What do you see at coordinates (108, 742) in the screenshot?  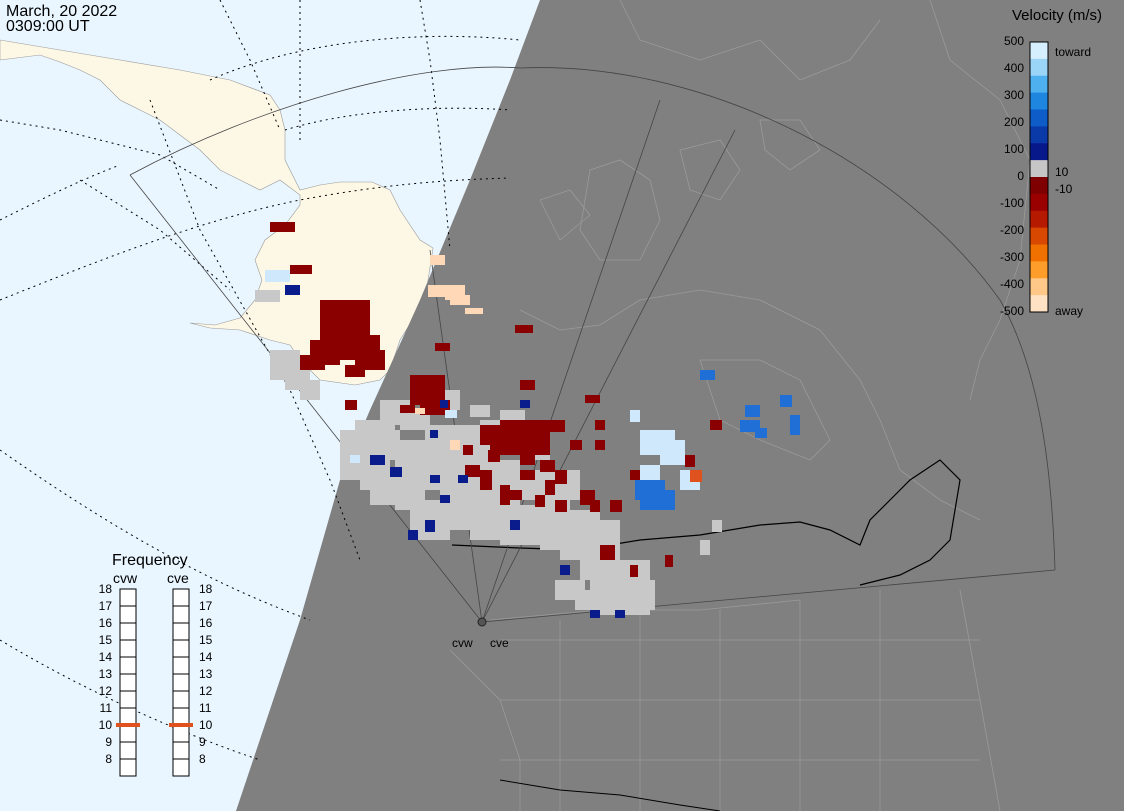 I see `frequency-scale-label-left: 9` at bounding box center [108, 742].